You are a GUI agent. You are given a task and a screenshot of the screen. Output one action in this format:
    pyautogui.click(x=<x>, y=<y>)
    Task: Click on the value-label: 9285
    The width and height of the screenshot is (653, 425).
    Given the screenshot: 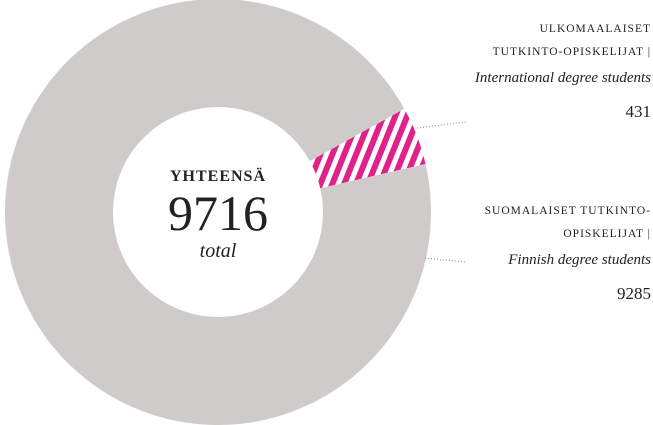 What is the action you would take?
    pyautogui.click(x=634, y=293)
    